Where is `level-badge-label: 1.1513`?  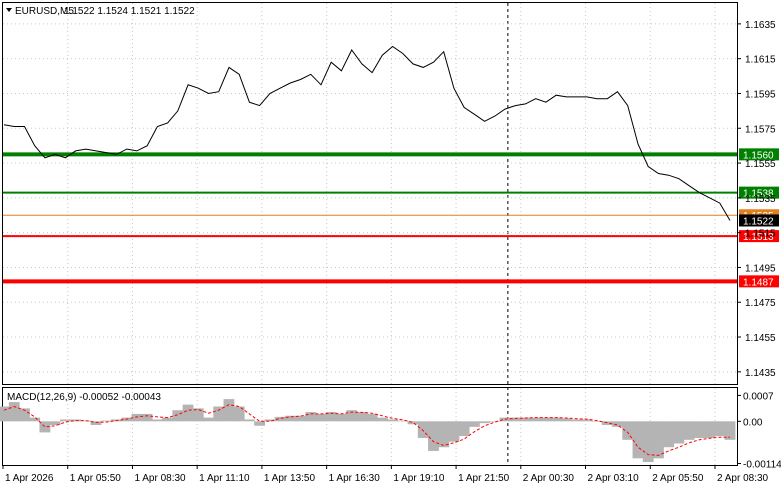
level-badge-label: 1.1513 is located at coordinates (758, 237).